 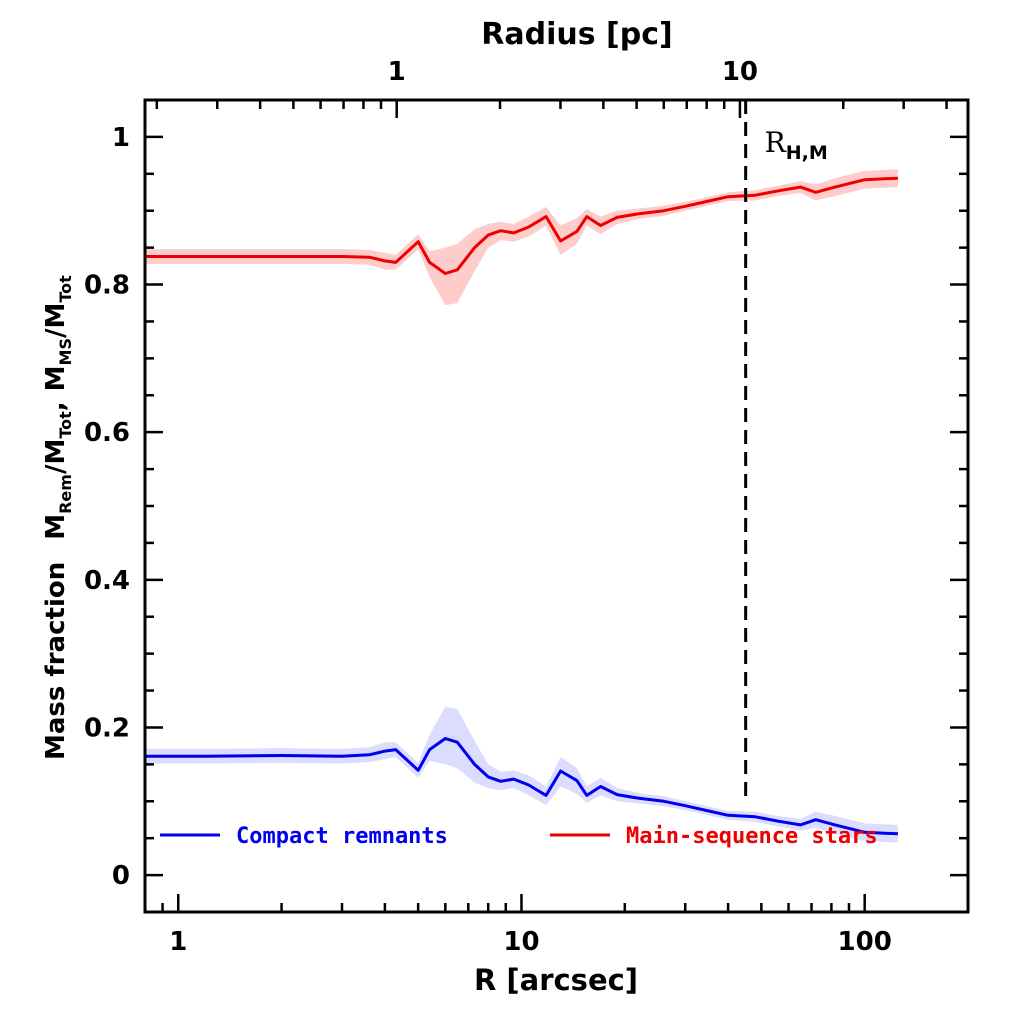 What do you see at coordinates (56, 456) in the screenshot?
I see `y-axis-title-slash1: /M` at bounding box center [56, 456].